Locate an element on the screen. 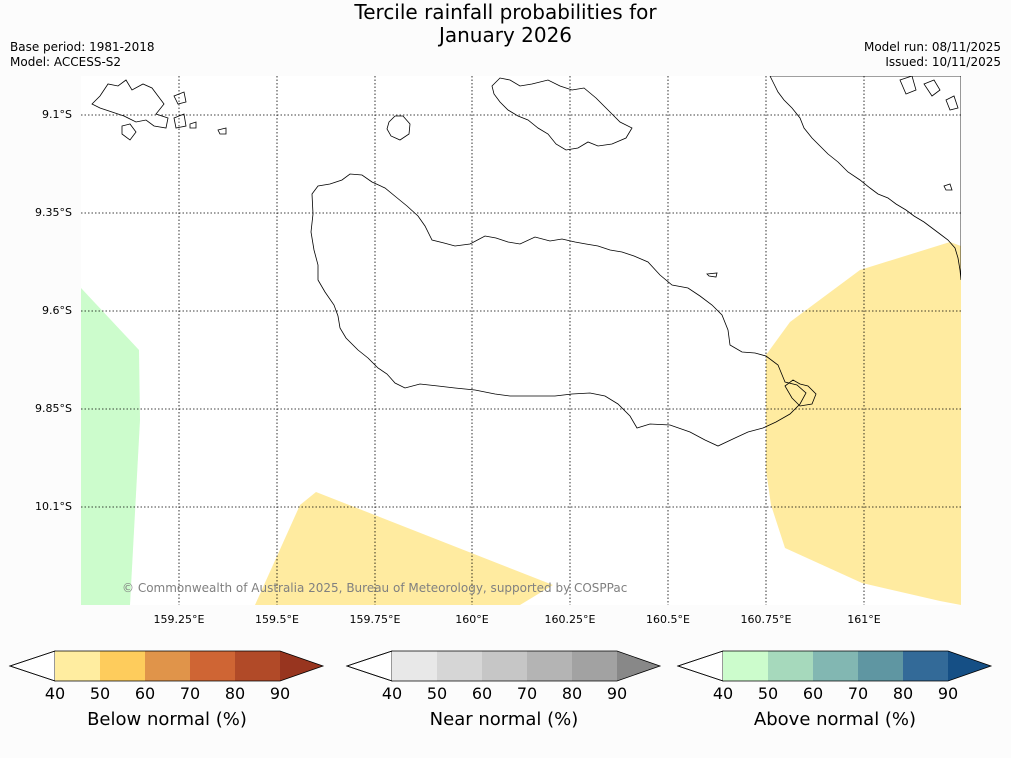 The height and width of the screenshot is (758, 1011). colorbar-near-min-arrow is located at coordinates (369, 666).